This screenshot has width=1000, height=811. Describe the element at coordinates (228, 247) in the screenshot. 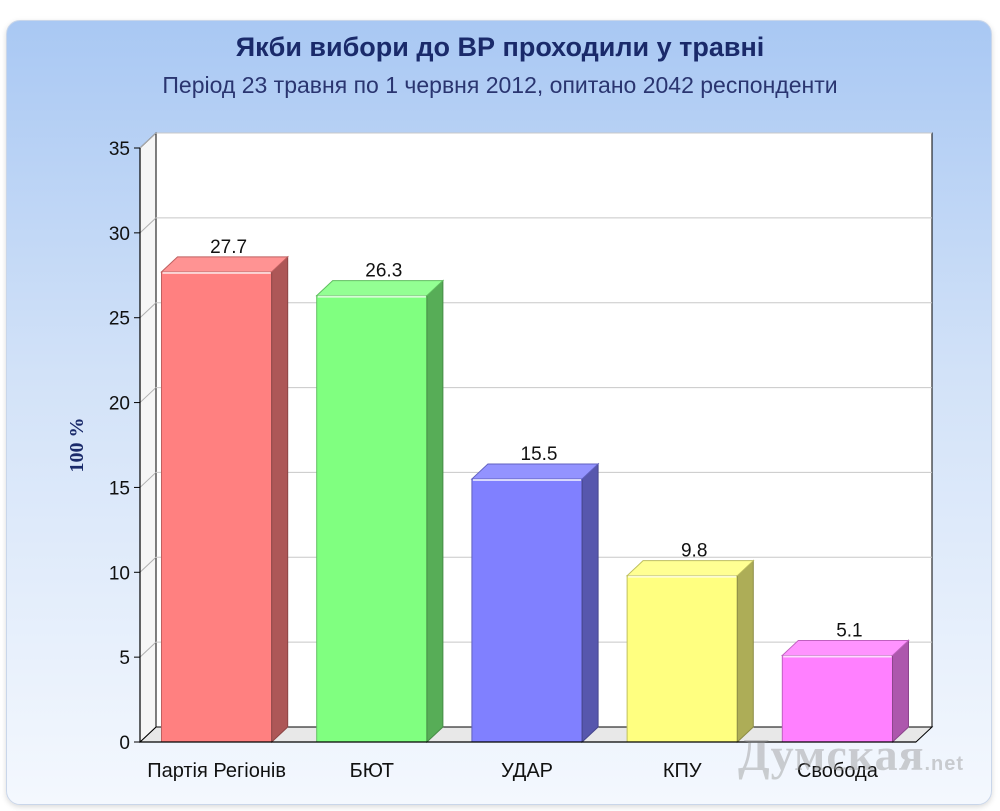

I see `bar-value-label: 27.7` at that location.